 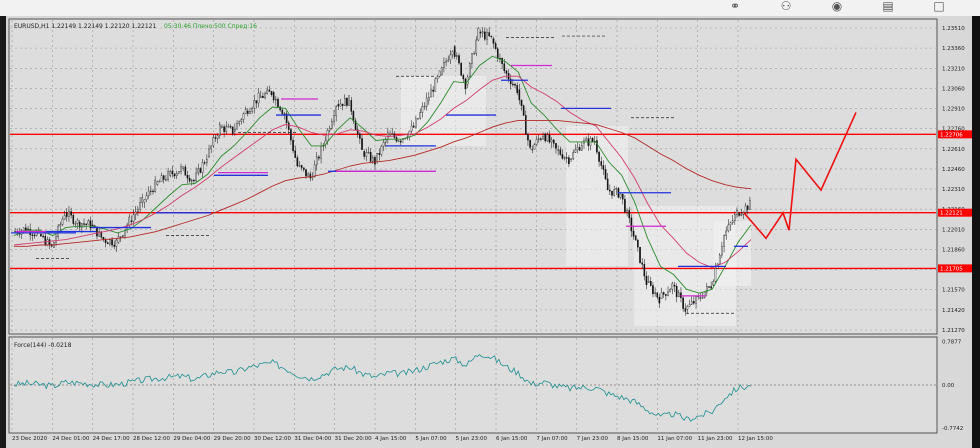 What do you see at coordinates (593, 439) in the screenshot?
I see `x-tick-label: 7 Jan 23:00` at bounding box center [593, 439].